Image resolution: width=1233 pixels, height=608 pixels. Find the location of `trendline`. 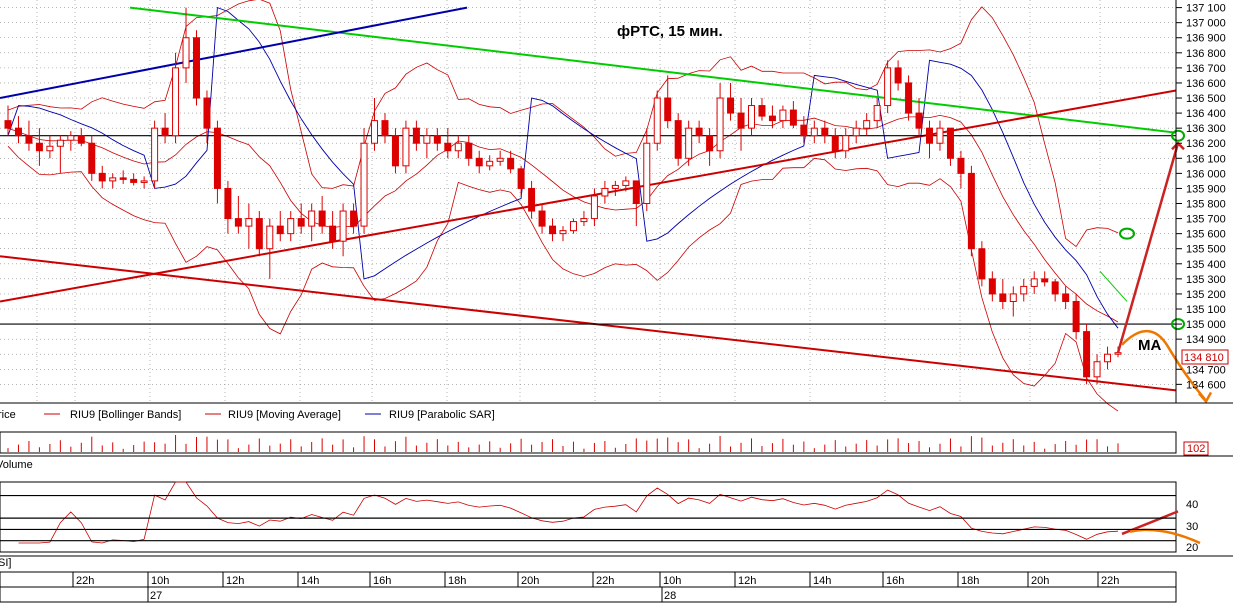

trendline is located at coordinates (234, 53).